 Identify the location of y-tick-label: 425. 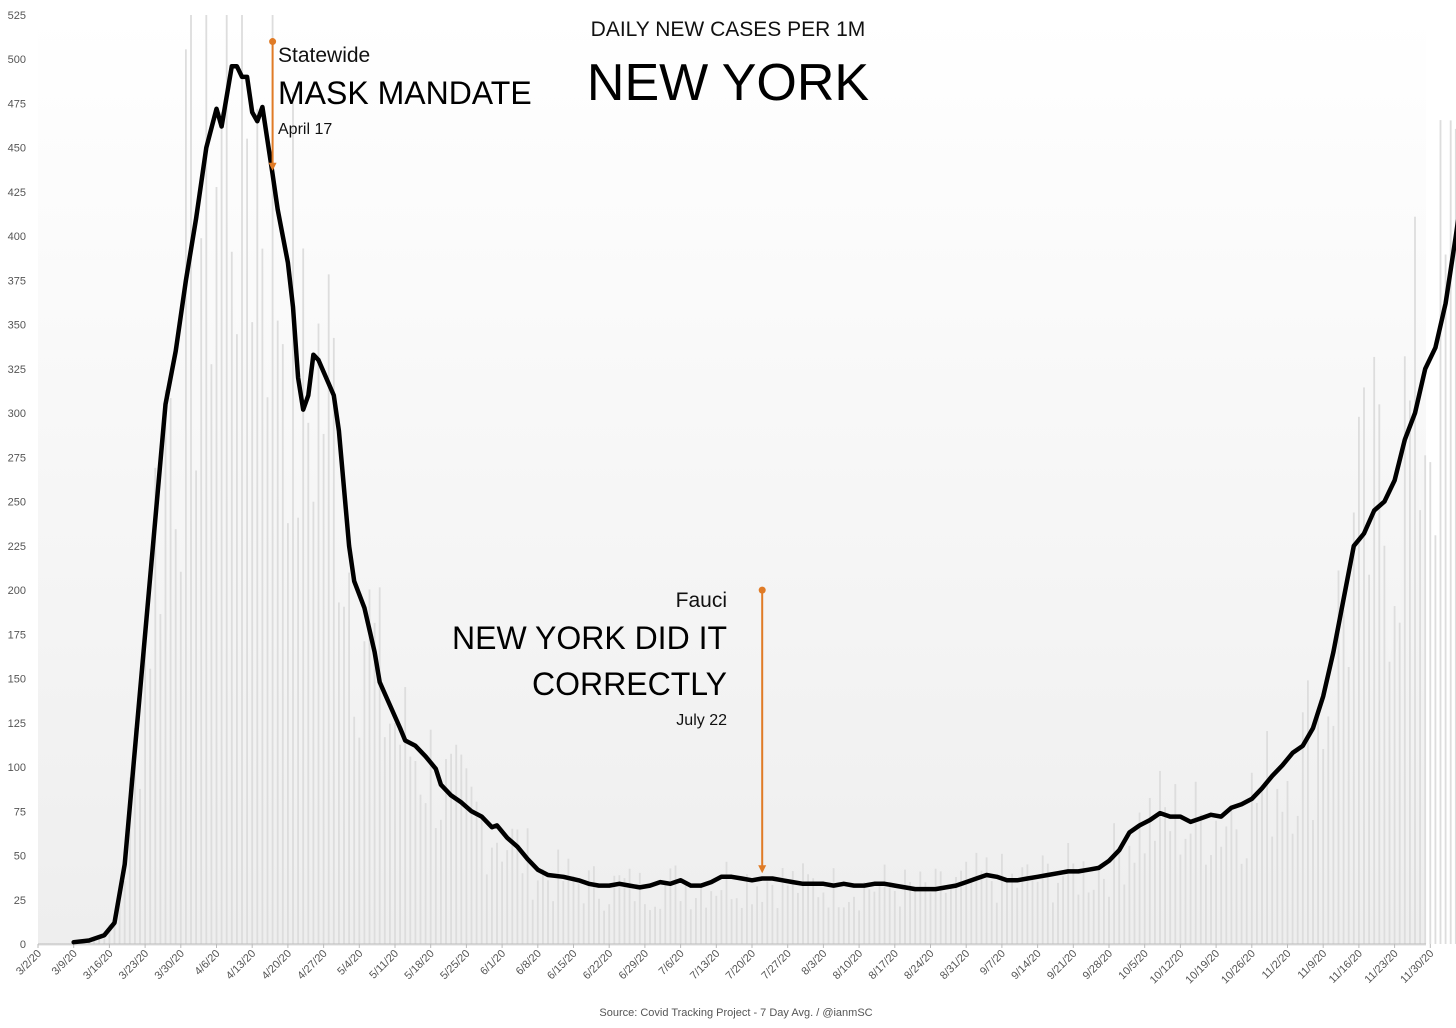
(17, 193).